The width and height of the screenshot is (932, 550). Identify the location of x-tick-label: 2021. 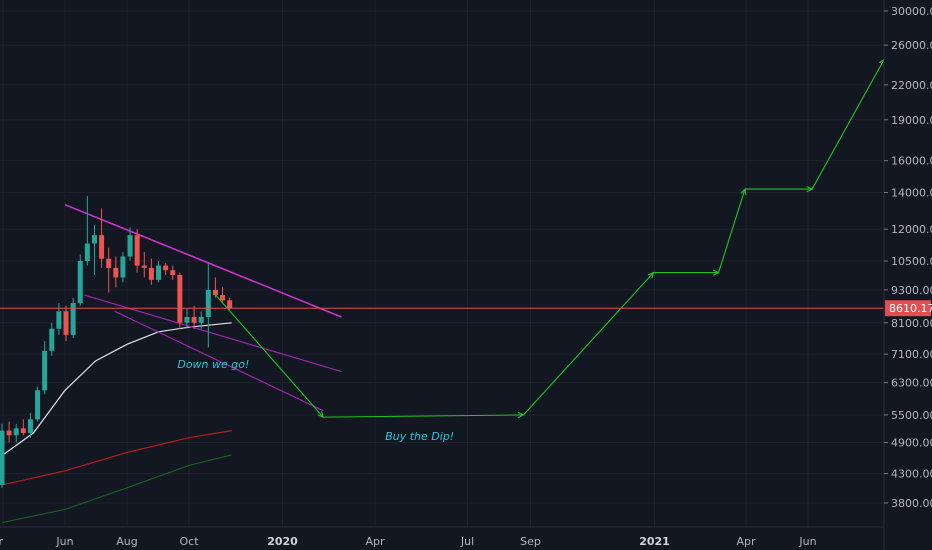
(654, 541).